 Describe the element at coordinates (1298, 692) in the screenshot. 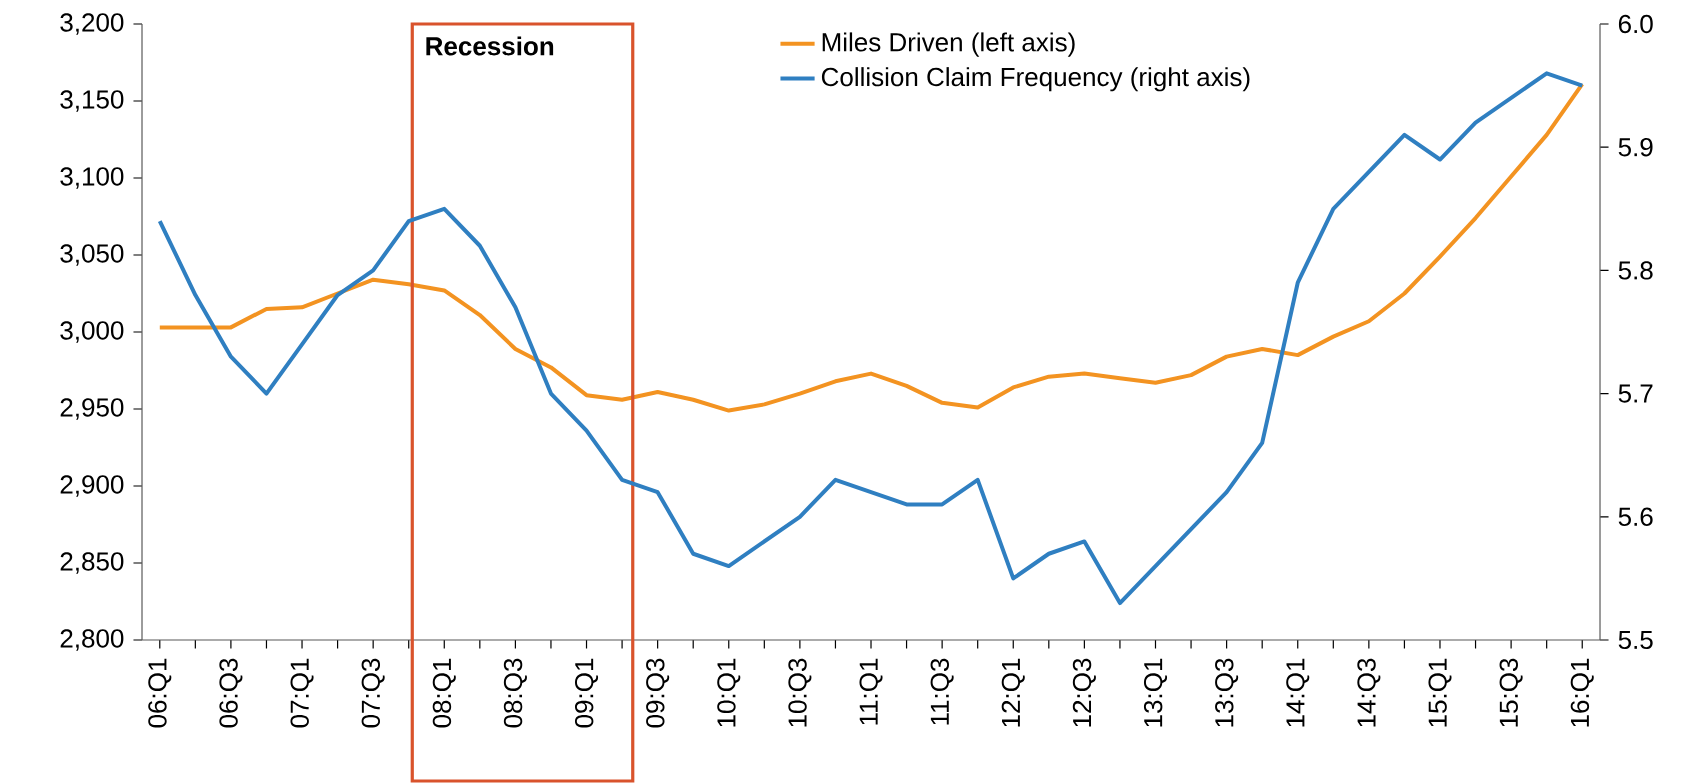

I see `x-tick-label: 14:Q1` at that location.